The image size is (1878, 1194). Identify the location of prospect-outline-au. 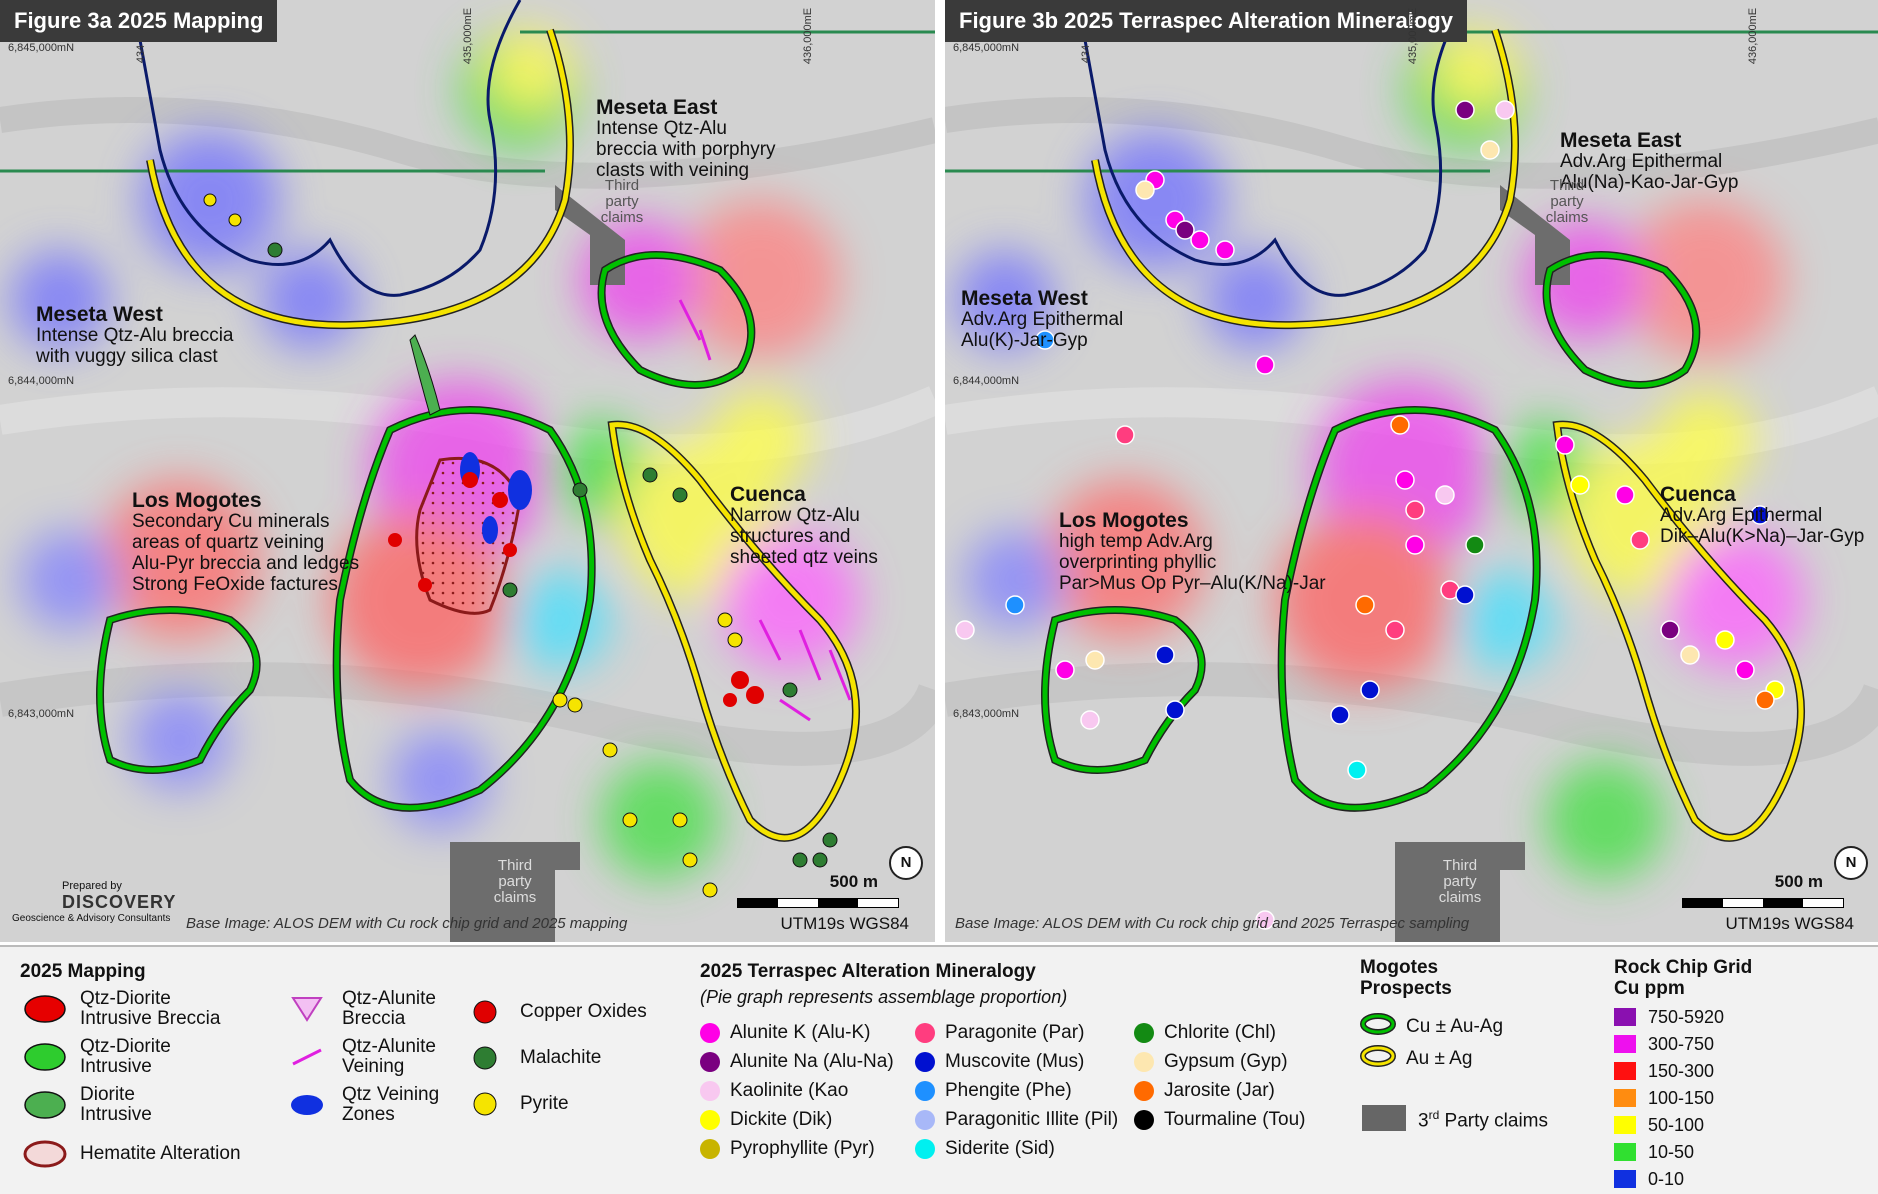
(1305, 178).